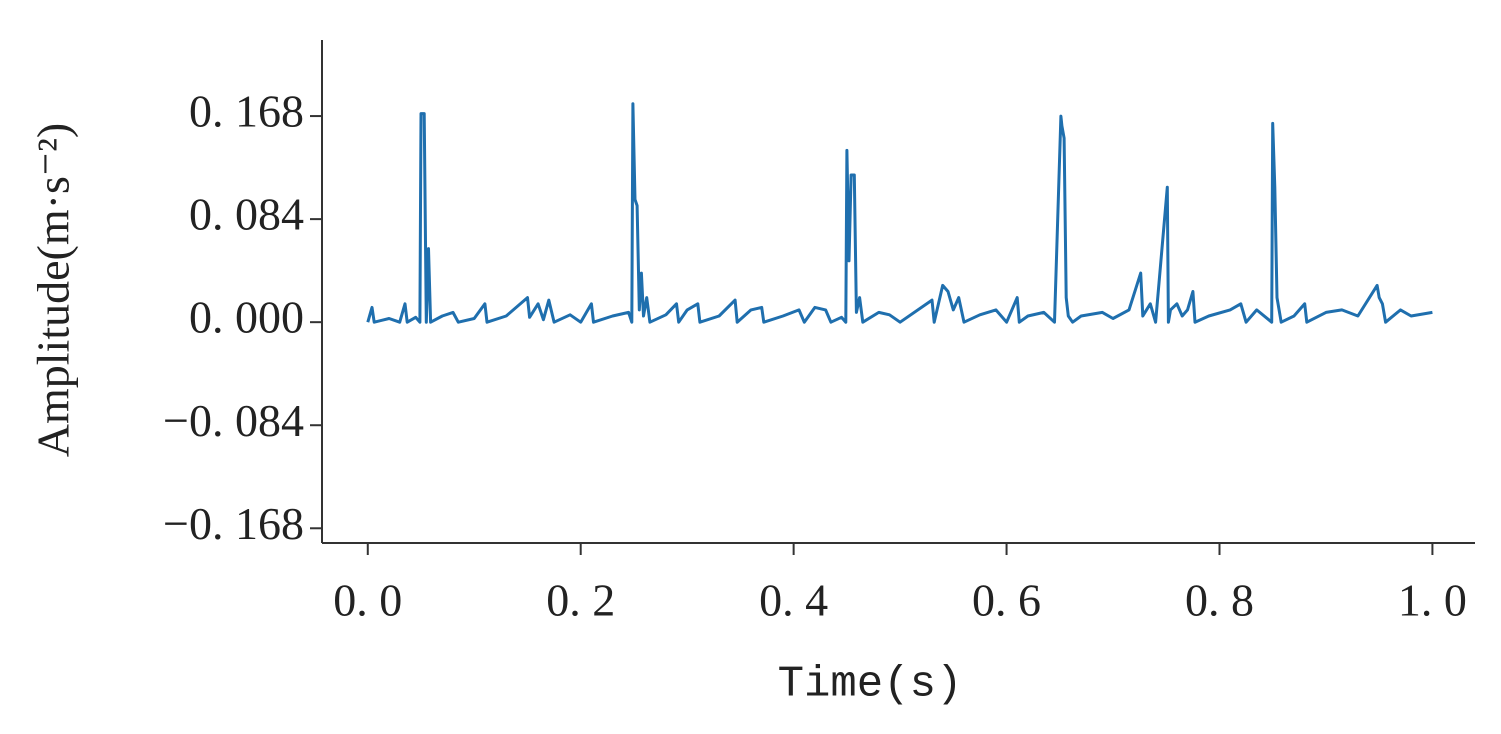  What do you see at coordinates (580, 600) in the screenshot?
I see `x-tick-label: 0. 2` at bounding box center [580, 600].